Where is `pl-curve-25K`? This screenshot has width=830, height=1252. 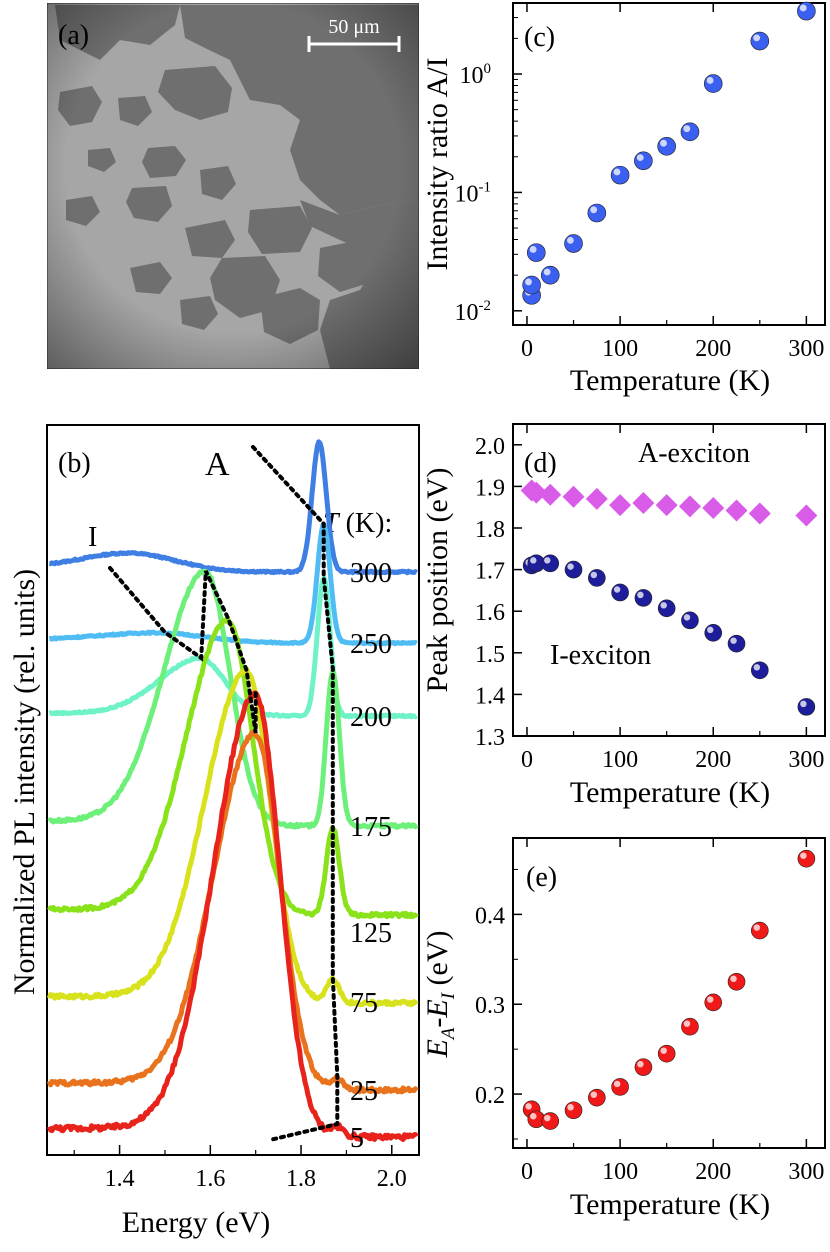
pl-curve-25K is located at coordinates (232, 912).